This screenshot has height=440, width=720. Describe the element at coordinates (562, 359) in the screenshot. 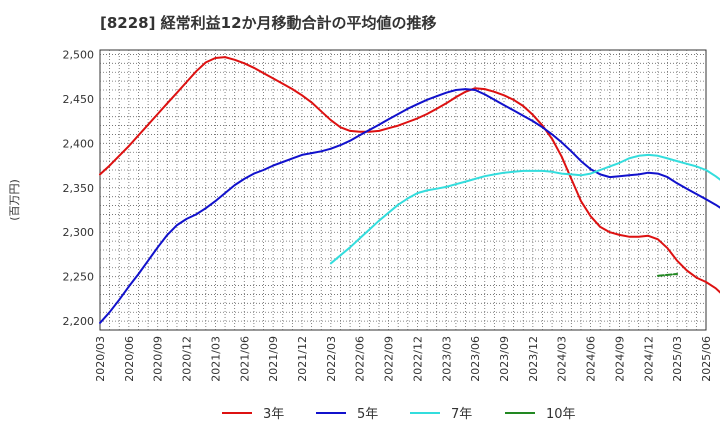

I see `x-tick-label: 2024/03` at that location.